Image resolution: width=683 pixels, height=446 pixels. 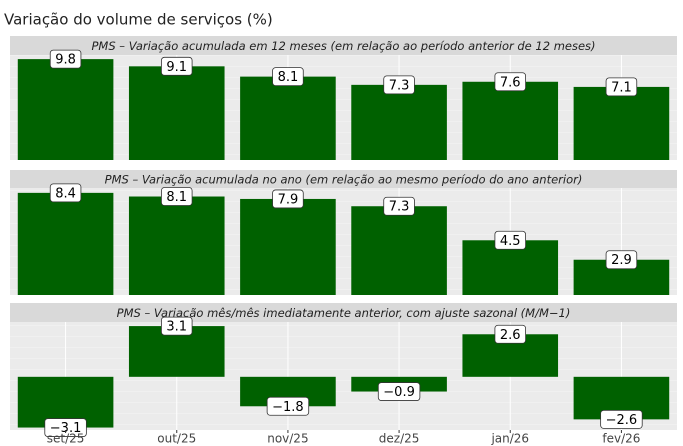 I want to click on value-label: 8.4, so click(x=65, y=193).